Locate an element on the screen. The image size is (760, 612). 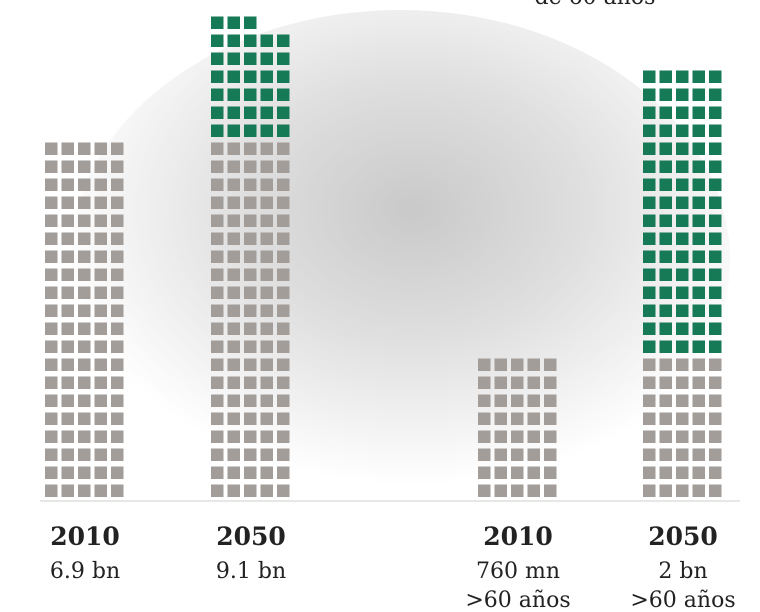
year-label: 2050 is located at coordinates (683, 536).